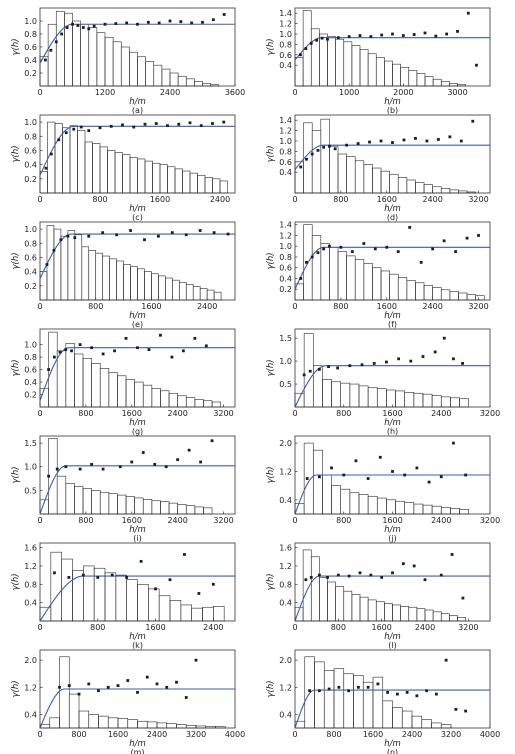  Describe the element at coordinates (285, 13) in the screenshot. I see `y-tick-label: 1.4` at that location.